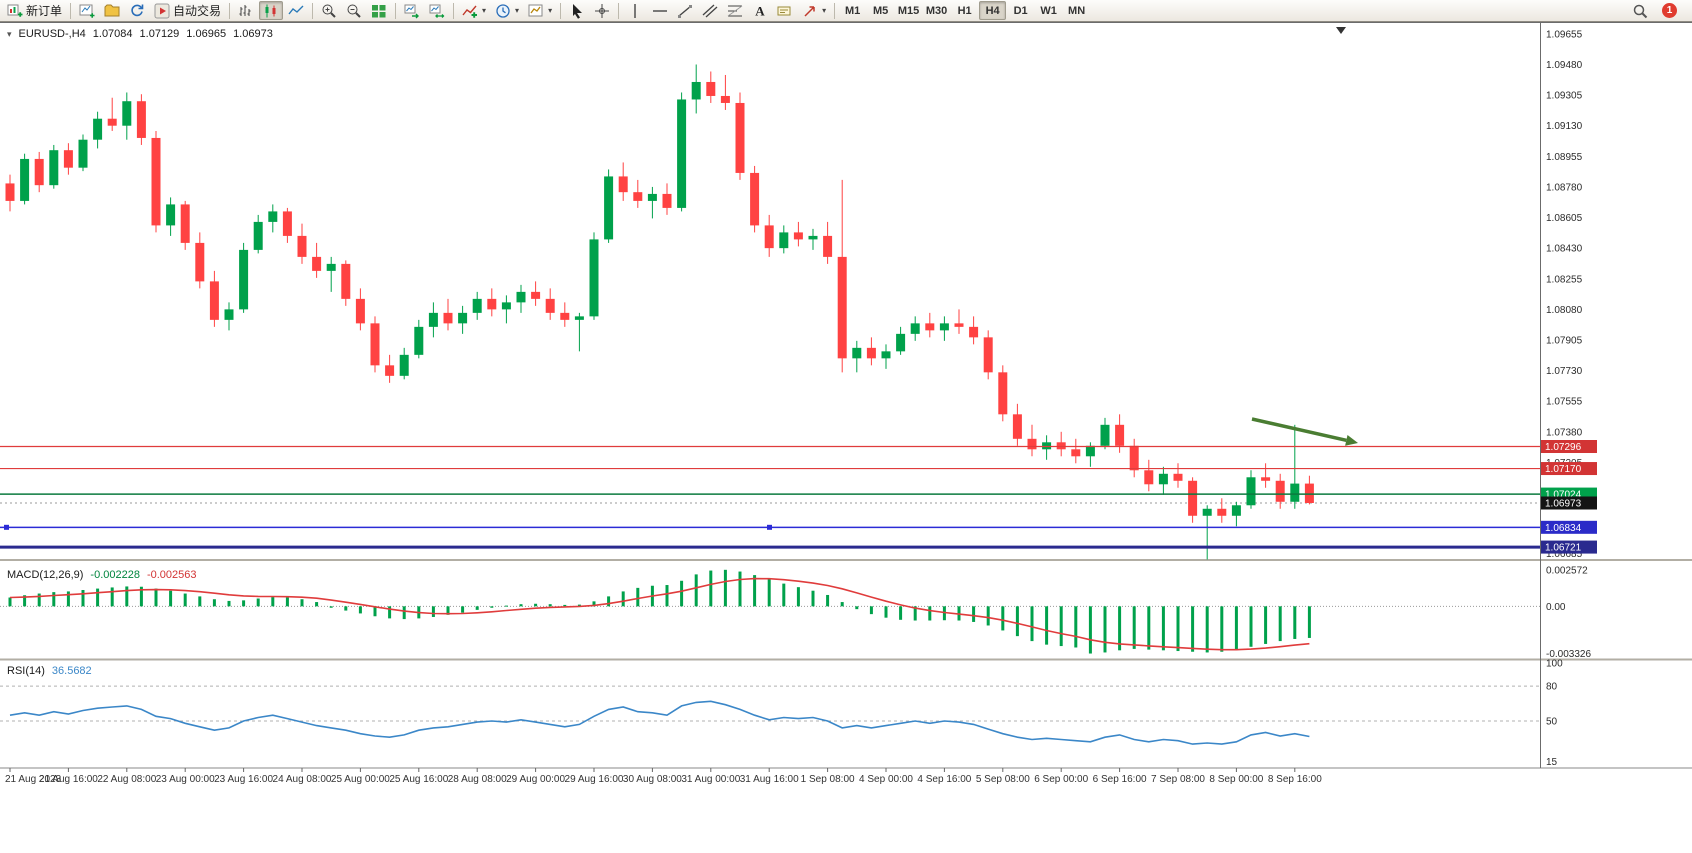  I want to click on dropdown-caret-icon: ▾, so click(550, 10).